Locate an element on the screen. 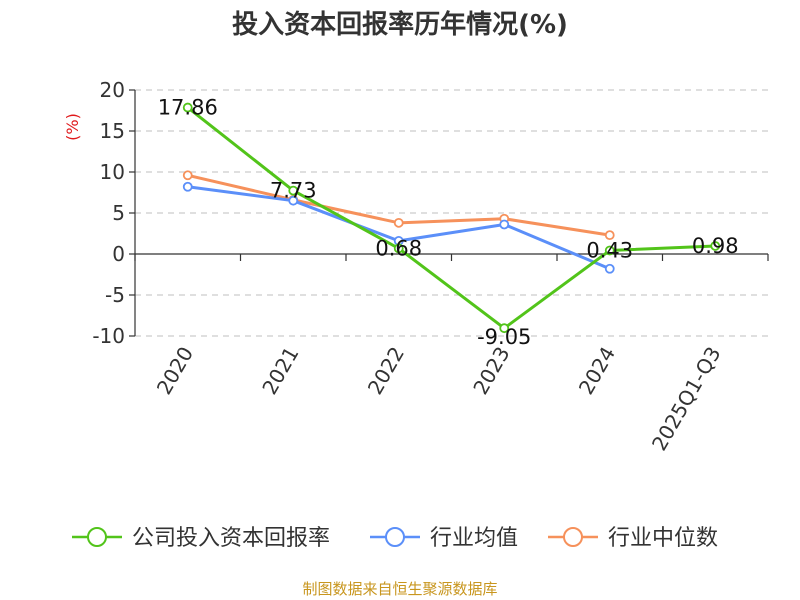 This screenshot has height=600, width=800. legend-item: 公司投入资本回报率 is located at coordinates (201, 538).